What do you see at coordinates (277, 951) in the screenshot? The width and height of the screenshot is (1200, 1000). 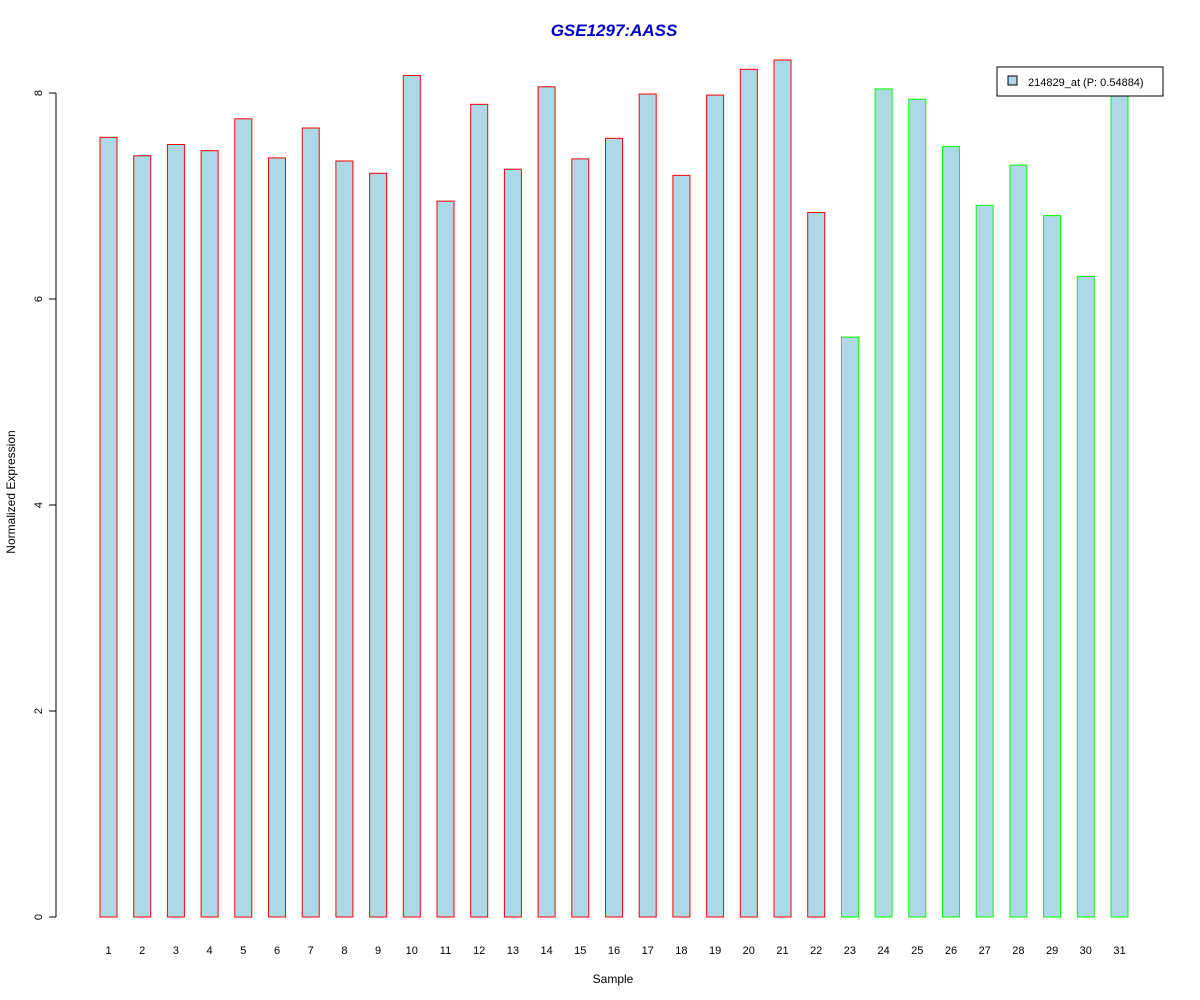 I see `x-tick-label: 6` at bounding box center [277, 951].